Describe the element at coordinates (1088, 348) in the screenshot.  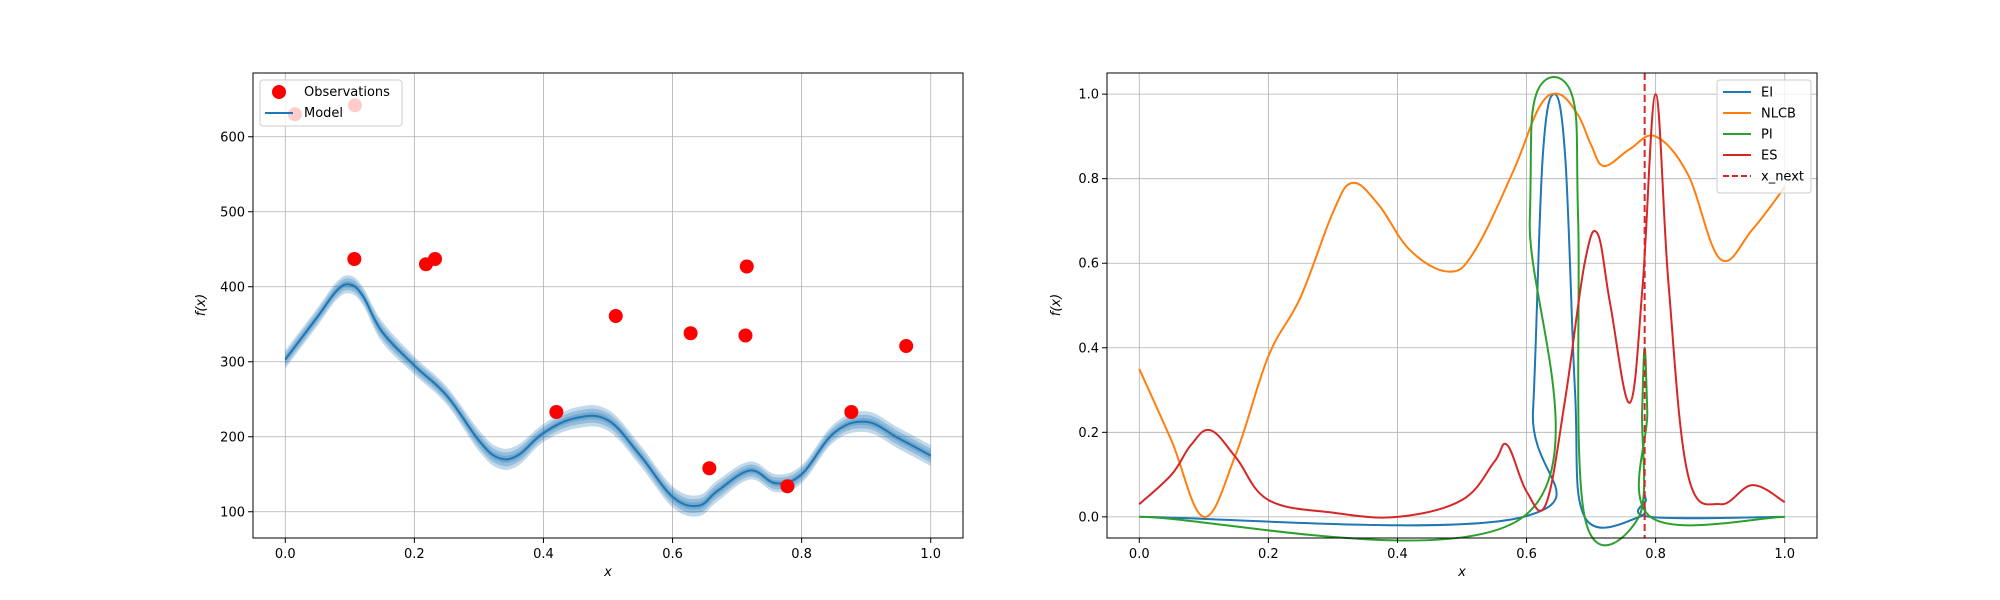
I see `y-tick-label: 0.4` at that location.